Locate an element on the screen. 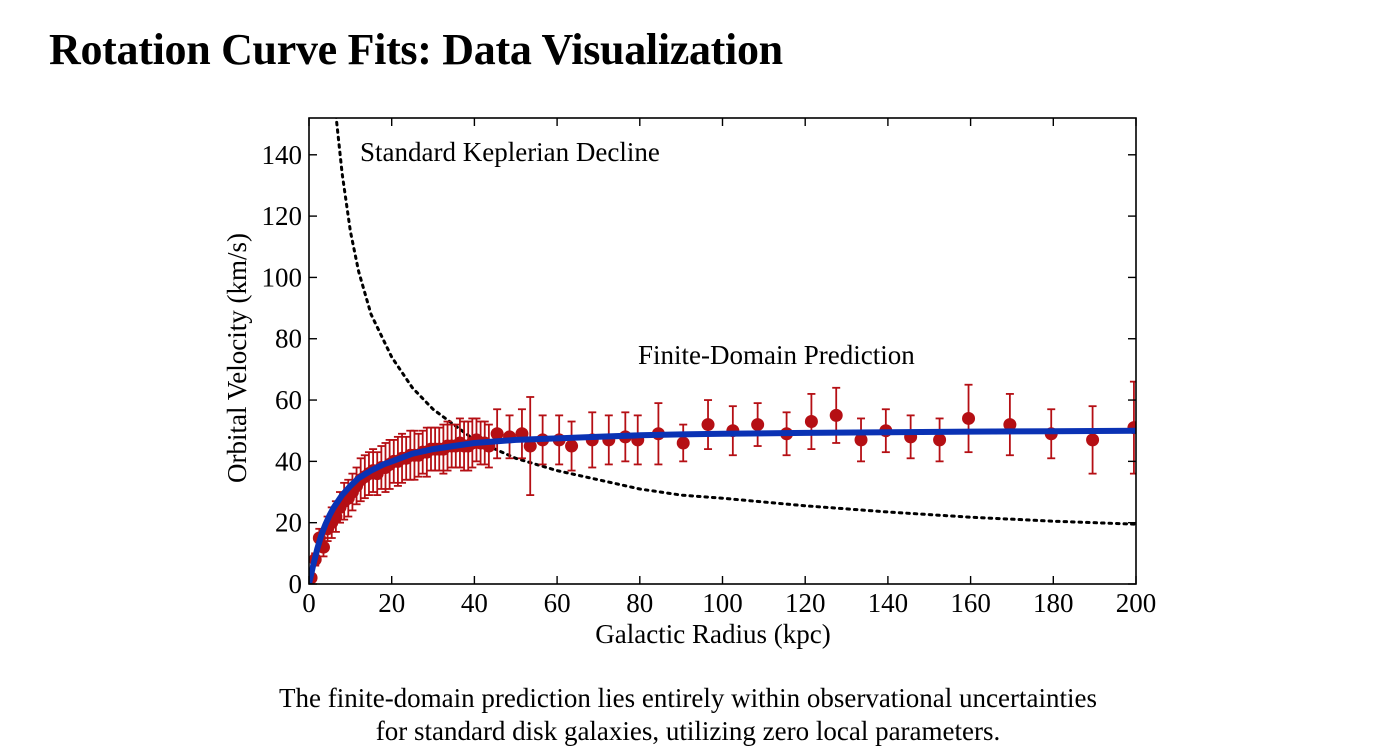  annotation-keplerian: Standard Keplerian Decline is located at coordinates (510, 152).